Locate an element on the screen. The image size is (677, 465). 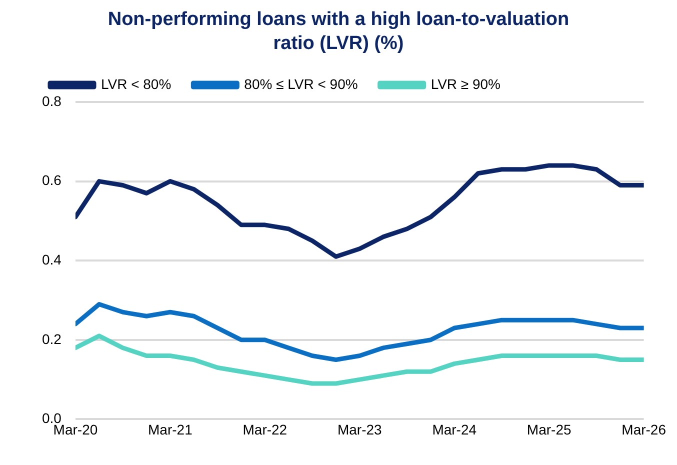
chart-title: Non-performing loans with a high loan-to-valuation ratio (LVR) (%) is located at coordinates (338, 32).